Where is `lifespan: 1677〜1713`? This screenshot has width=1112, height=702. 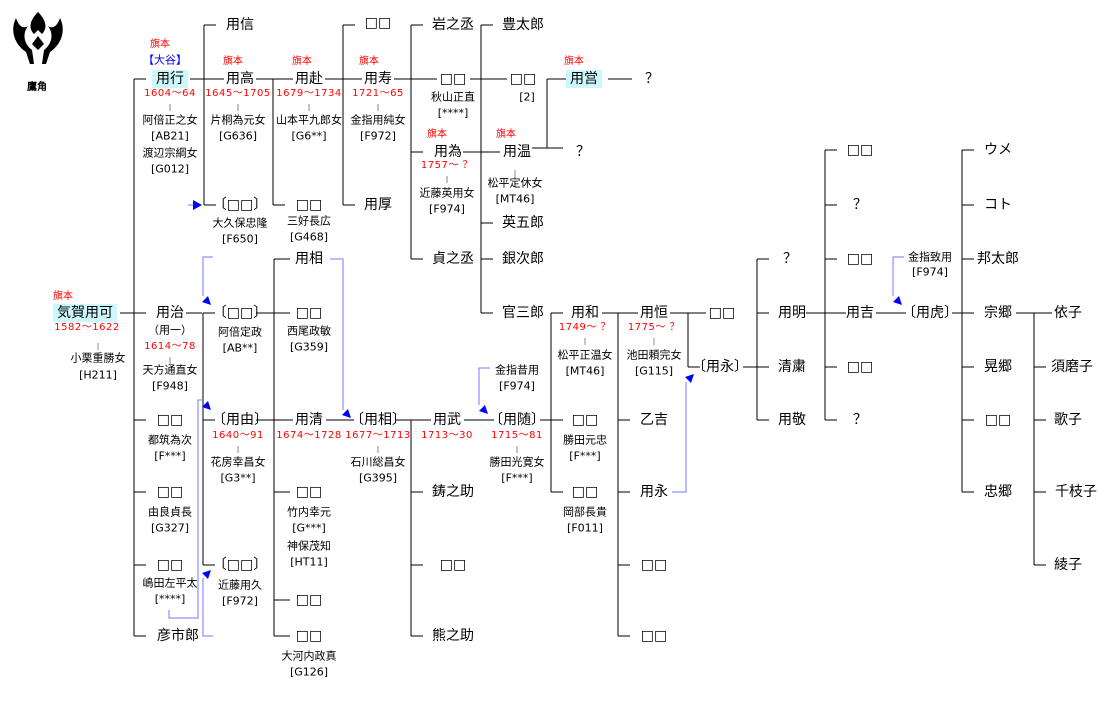 lifespan: 1677〜1713 is located at coordinates (378, 435).